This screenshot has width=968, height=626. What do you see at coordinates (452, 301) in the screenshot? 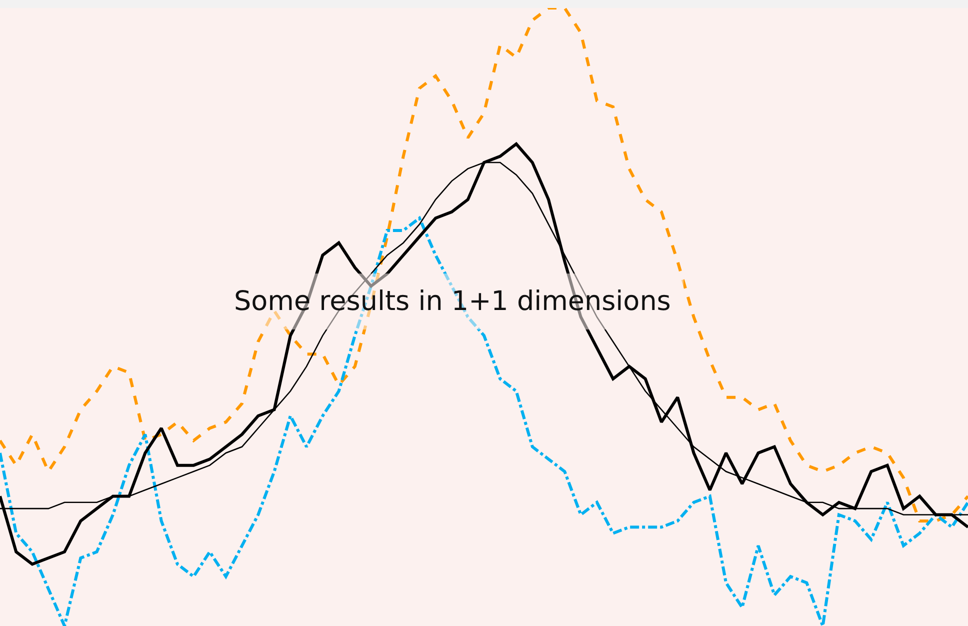
I see `text: Some results in 1+1 dimensions` at bounding box center [452, 301].